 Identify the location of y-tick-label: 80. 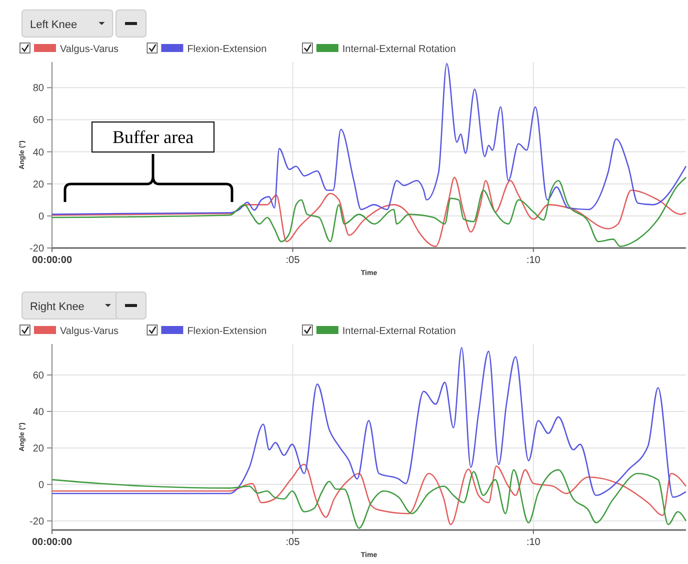
(38, 88).